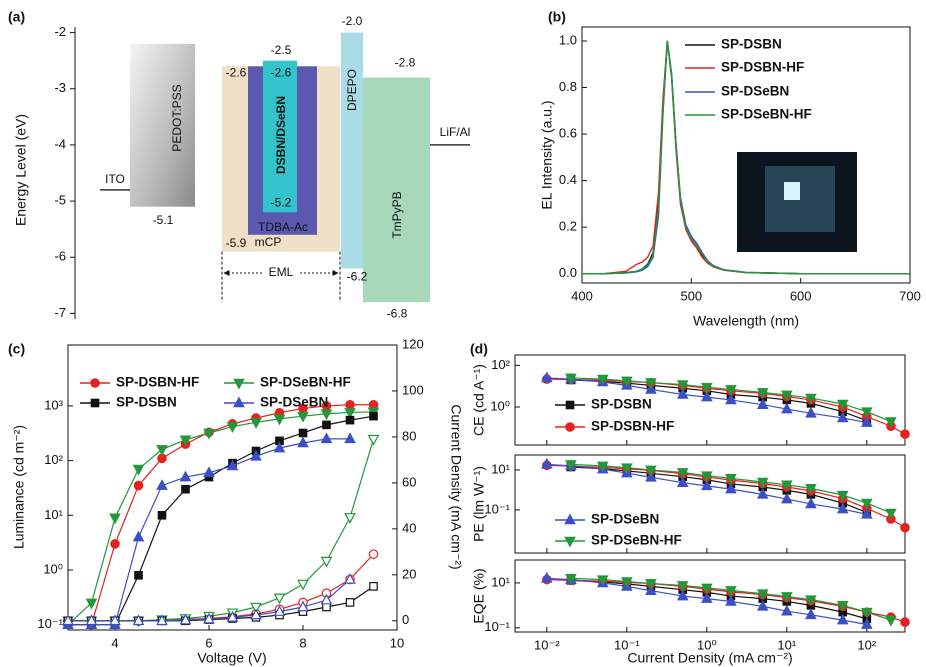 This screenshot has width=926, height=667. What do you see at coordinates (500, 405) in the screenshot?
I see `y-tick-label: 10⁰` at bounding box center [500, 405].